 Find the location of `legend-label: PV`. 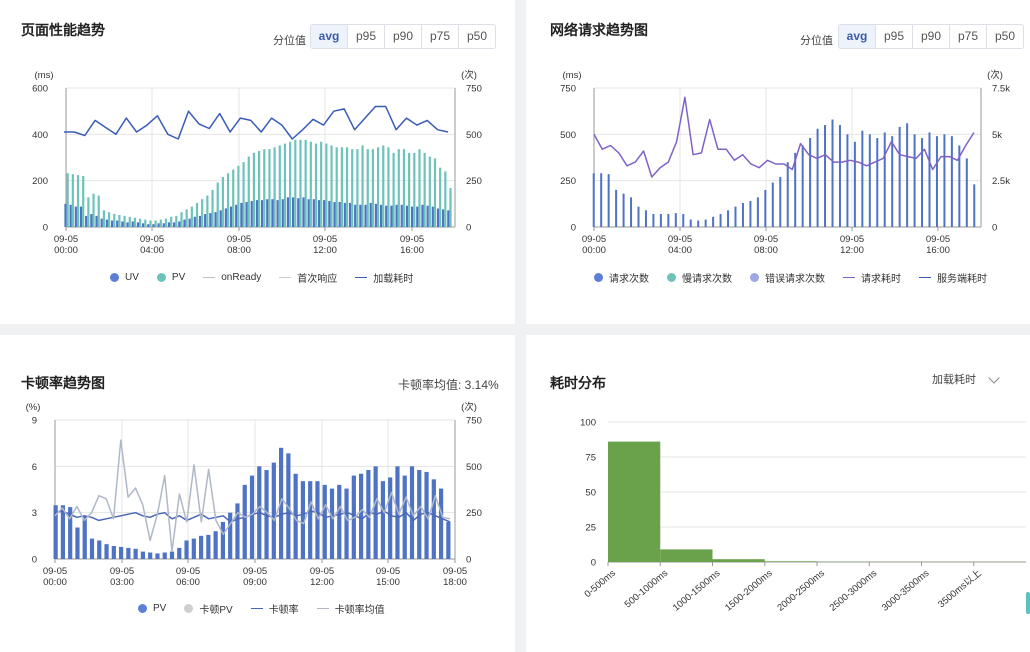

legend-label: PV is located at coordinates (178, 277).